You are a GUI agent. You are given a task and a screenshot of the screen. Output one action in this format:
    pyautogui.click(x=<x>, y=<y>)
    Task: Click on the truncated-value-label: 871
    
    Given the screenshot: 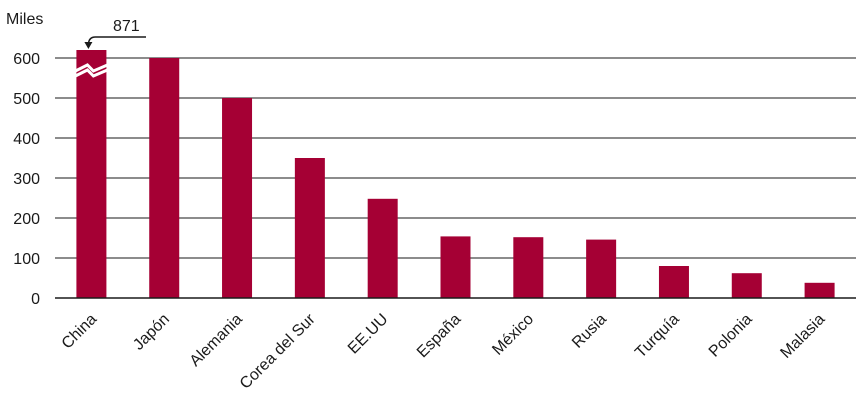 What is the action you would take?
    pyautogui.click(x=126, y=26)
    